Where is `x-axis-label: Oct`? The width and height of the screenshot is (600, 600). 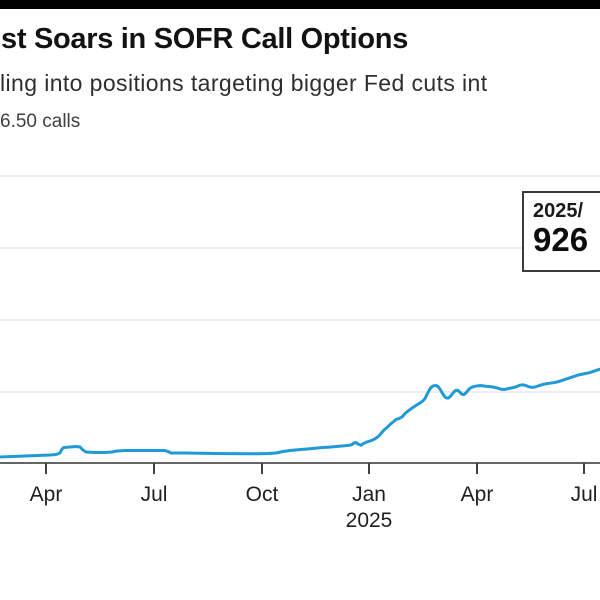 x-axis-label: Oct is located at coordinates (262, 494).